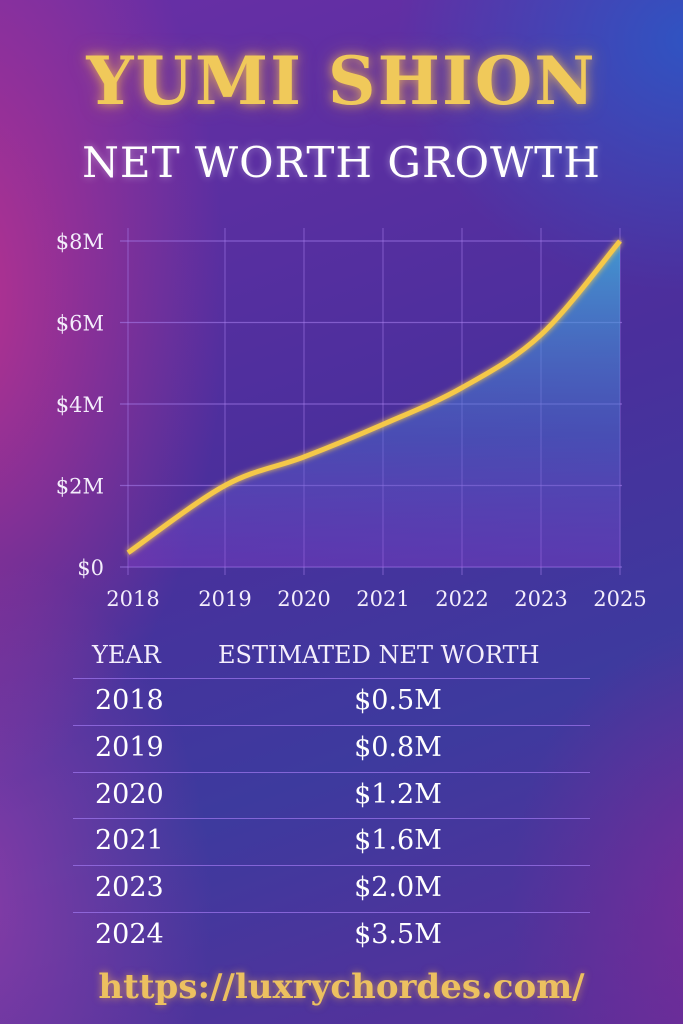 Image resolution: width=683 pixels, height=1024 pixels. What do you see at coordinates (129, 841) in the screenshot?
I see `row-year: 2021` at bounding box center [129, 841].